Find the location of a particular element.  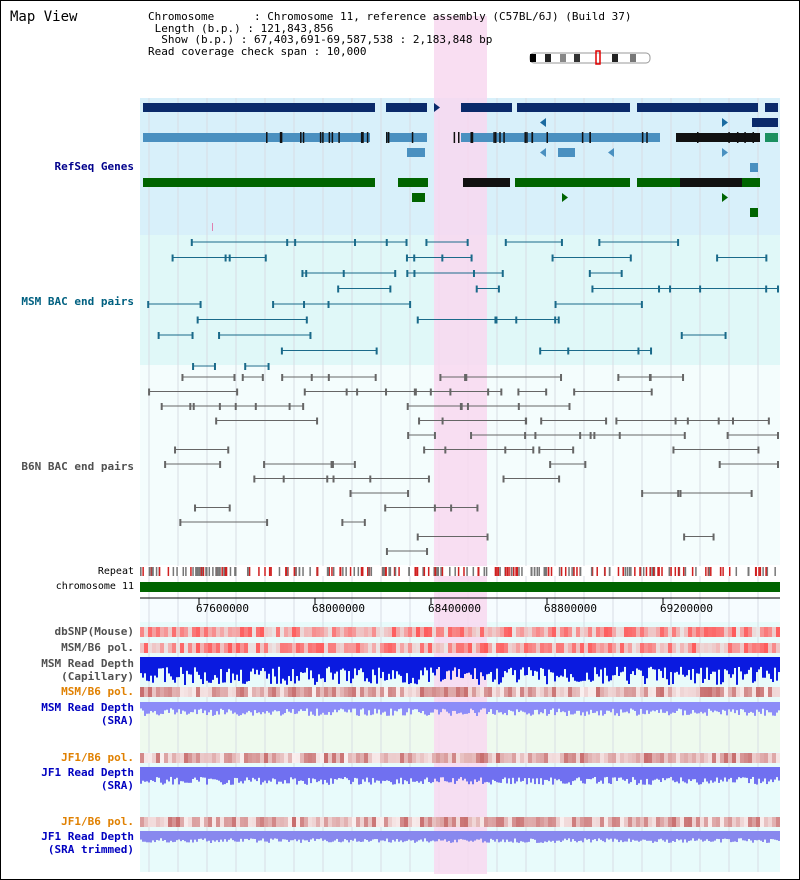

track-label-b6n-bac: B6N BAC end pairs is located at coordinates (77, 466).